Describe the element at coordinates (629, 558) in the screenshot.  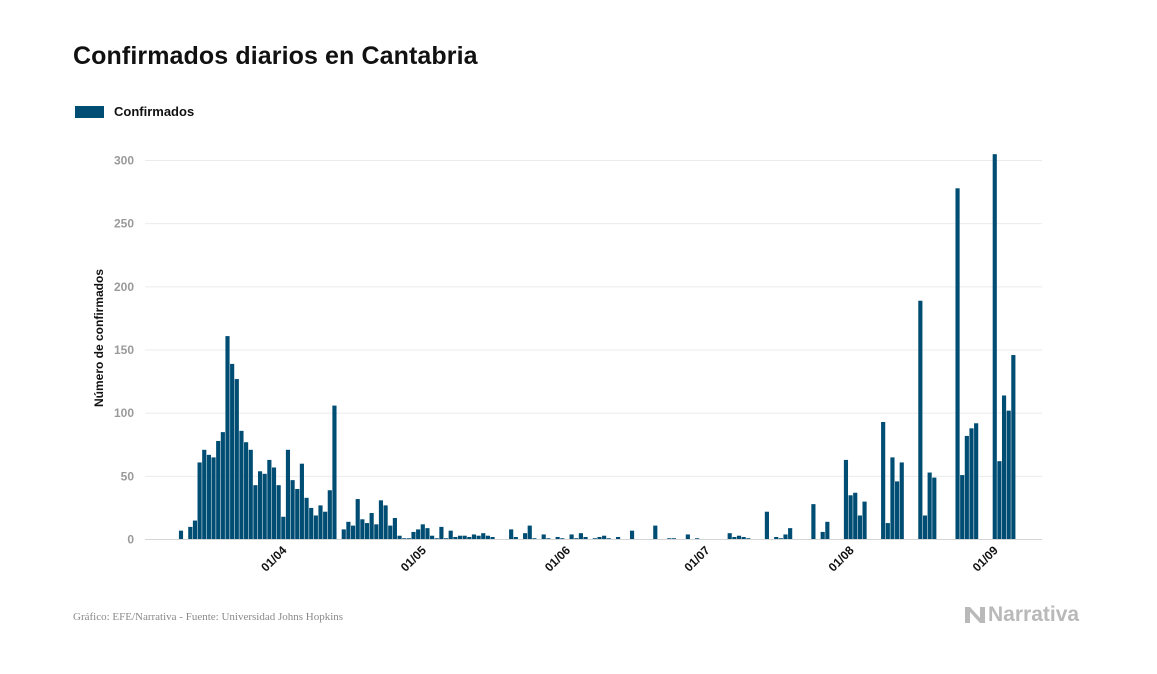
I see `x-axis-ticks: 01/04 01/05 01/06 01/07 01/08 01/09` at that location.